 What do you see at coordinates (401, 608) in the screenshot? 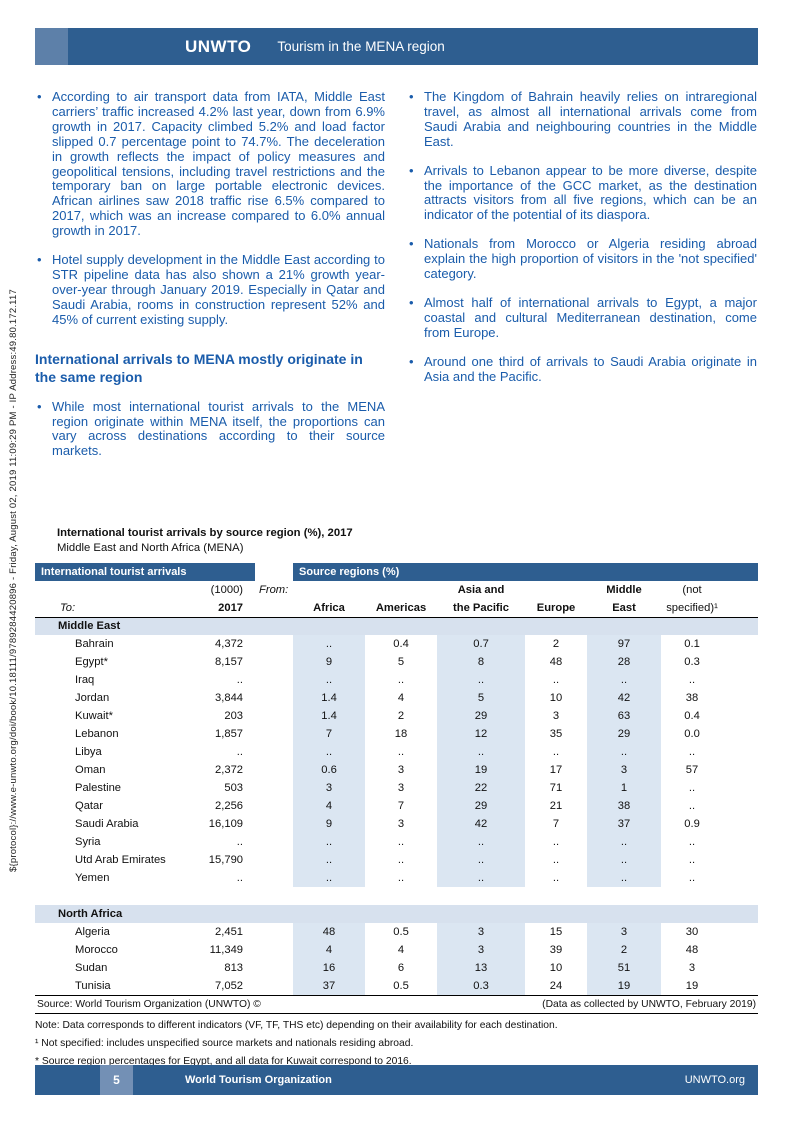
I see `column-header-americas: Americas` at bounding box center [401, 608].